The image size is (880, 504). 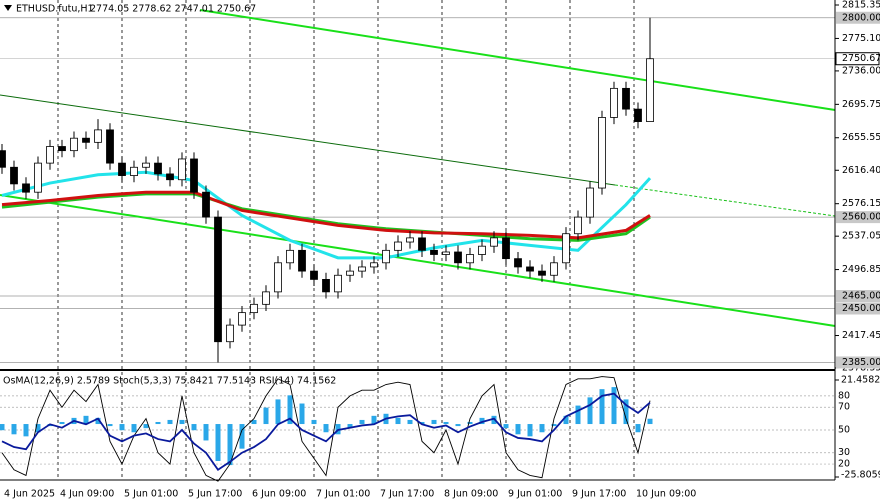 What do you see at coordinates (844, 452) in the screenshot?
I see `indicator-tick-label: 30` at bounding box center [844, 452].